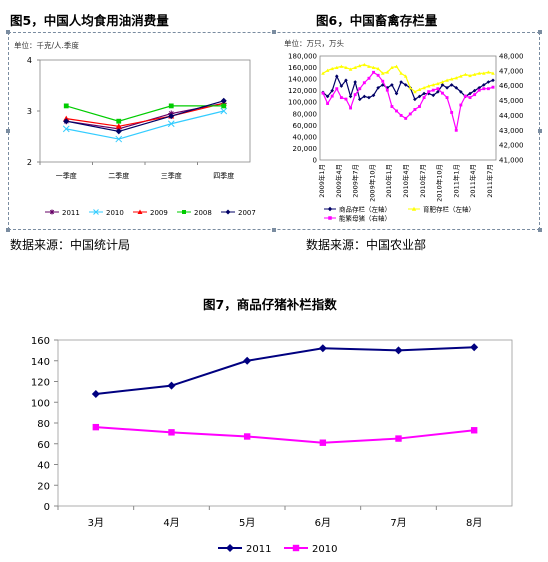 The width and height of the screenshot is (548, 562). Describe the element at coordinates (472, 181) in the screenshot. I see `fig6-xtick-label: 2011年4月` at that location.